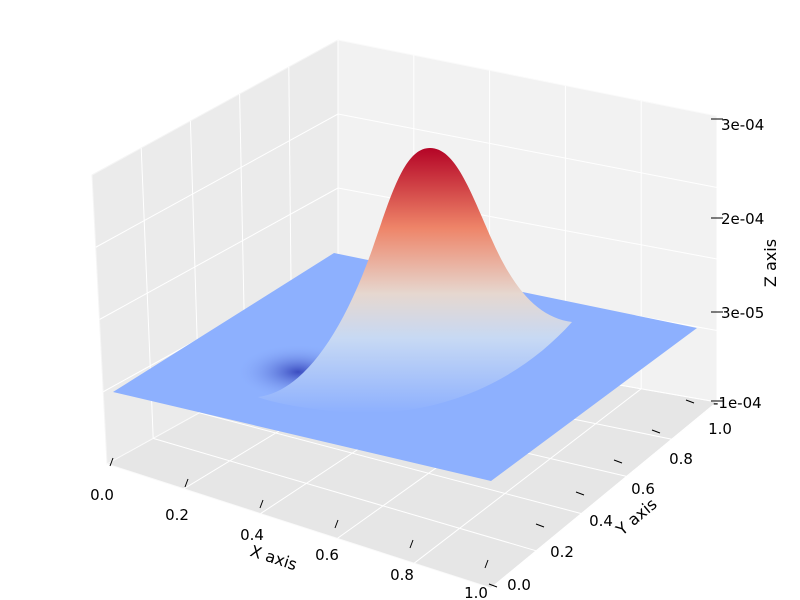 This screenshot has width=800, height=600. Describe the element at coordinates (519, 585) in the screenshot. I see `y-tick-label: 0.0` at that location.